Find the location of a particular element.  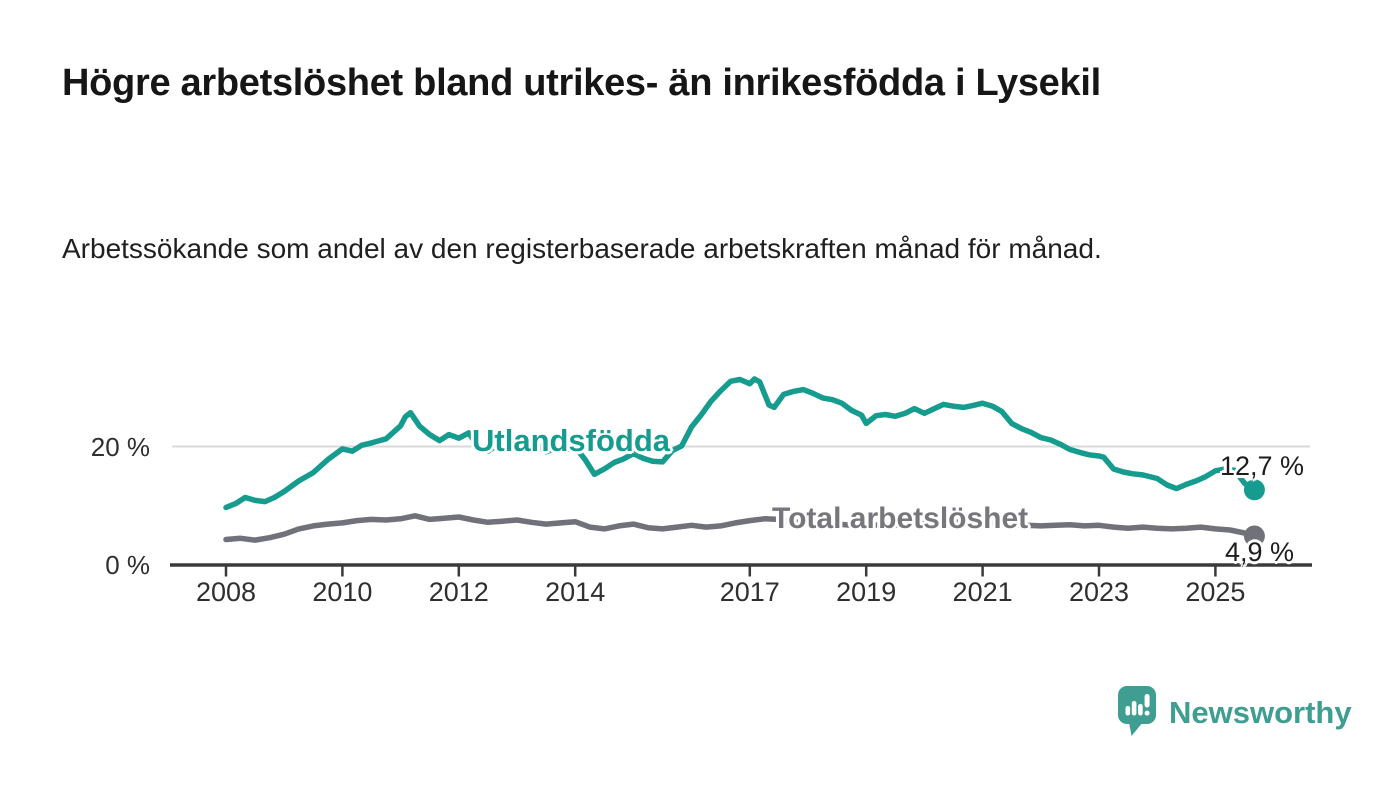

x-tick-label: 2025 is located at coordinates (1215, 592).